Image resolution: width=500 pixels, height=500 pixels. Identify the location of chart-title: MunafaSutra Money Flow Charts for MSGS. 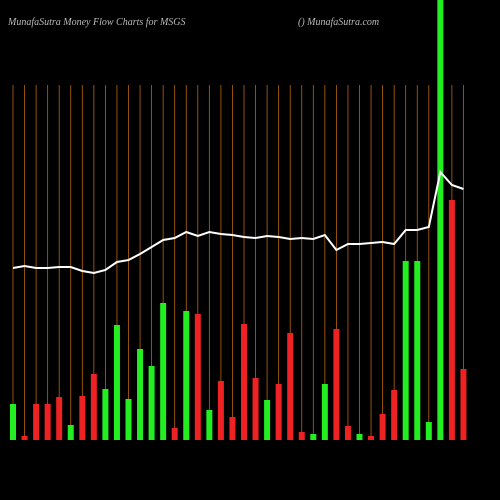
(96, 22).